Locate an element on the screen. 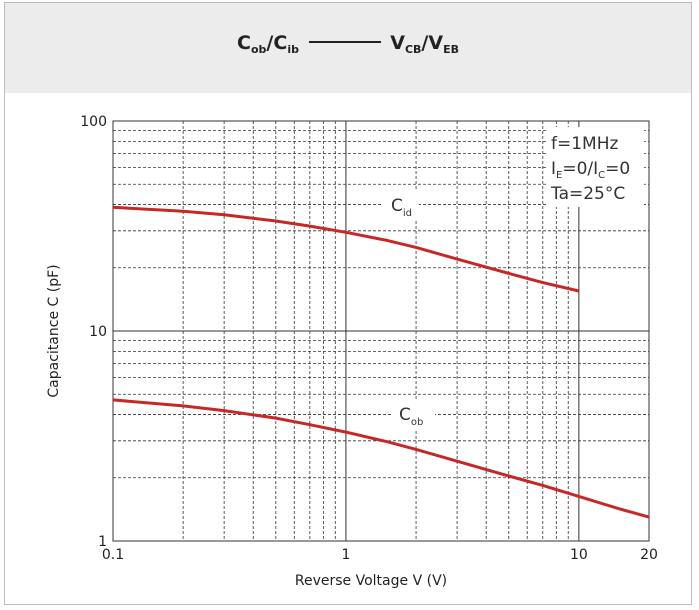  chart-title: Cob/Cib VCB/VEB is located at coordinates (348, 44).